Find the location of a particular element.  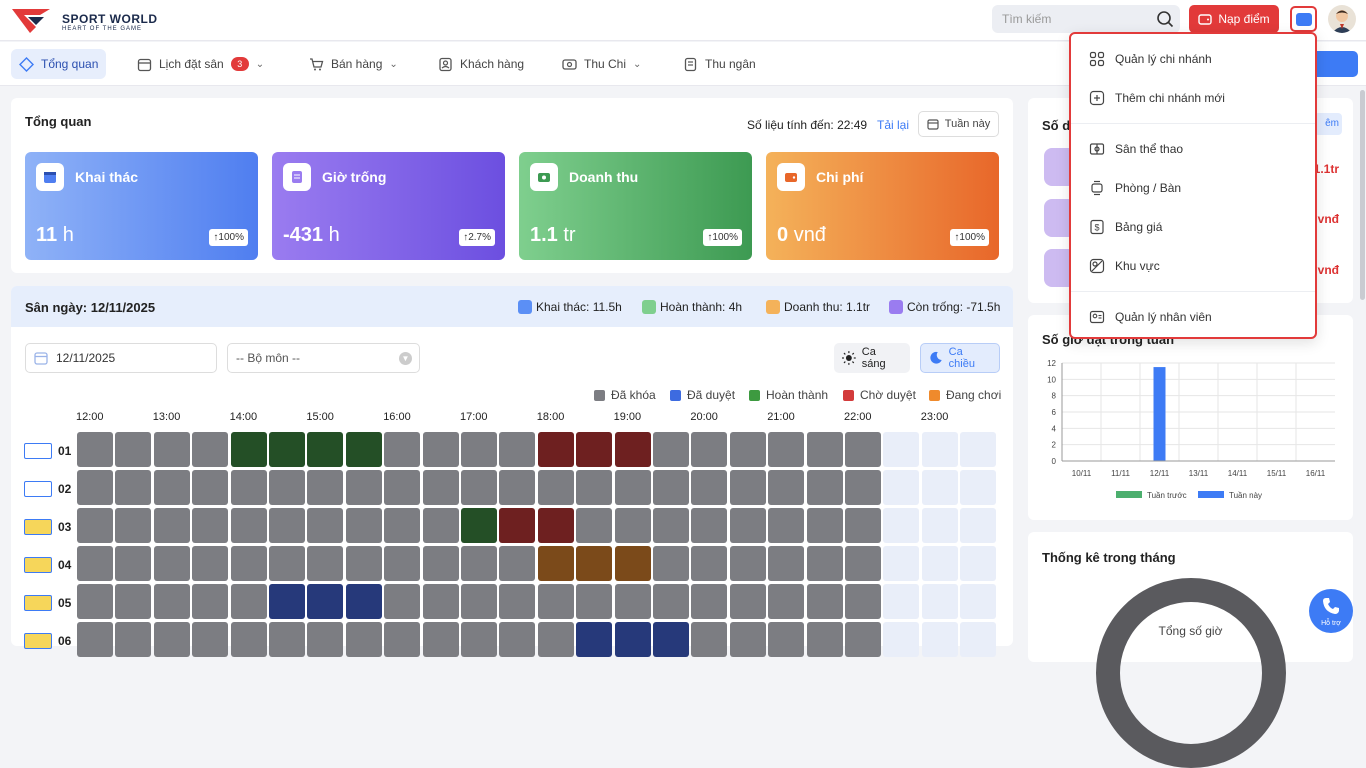

page-scrollbar is located at coordinates (1362, 362).